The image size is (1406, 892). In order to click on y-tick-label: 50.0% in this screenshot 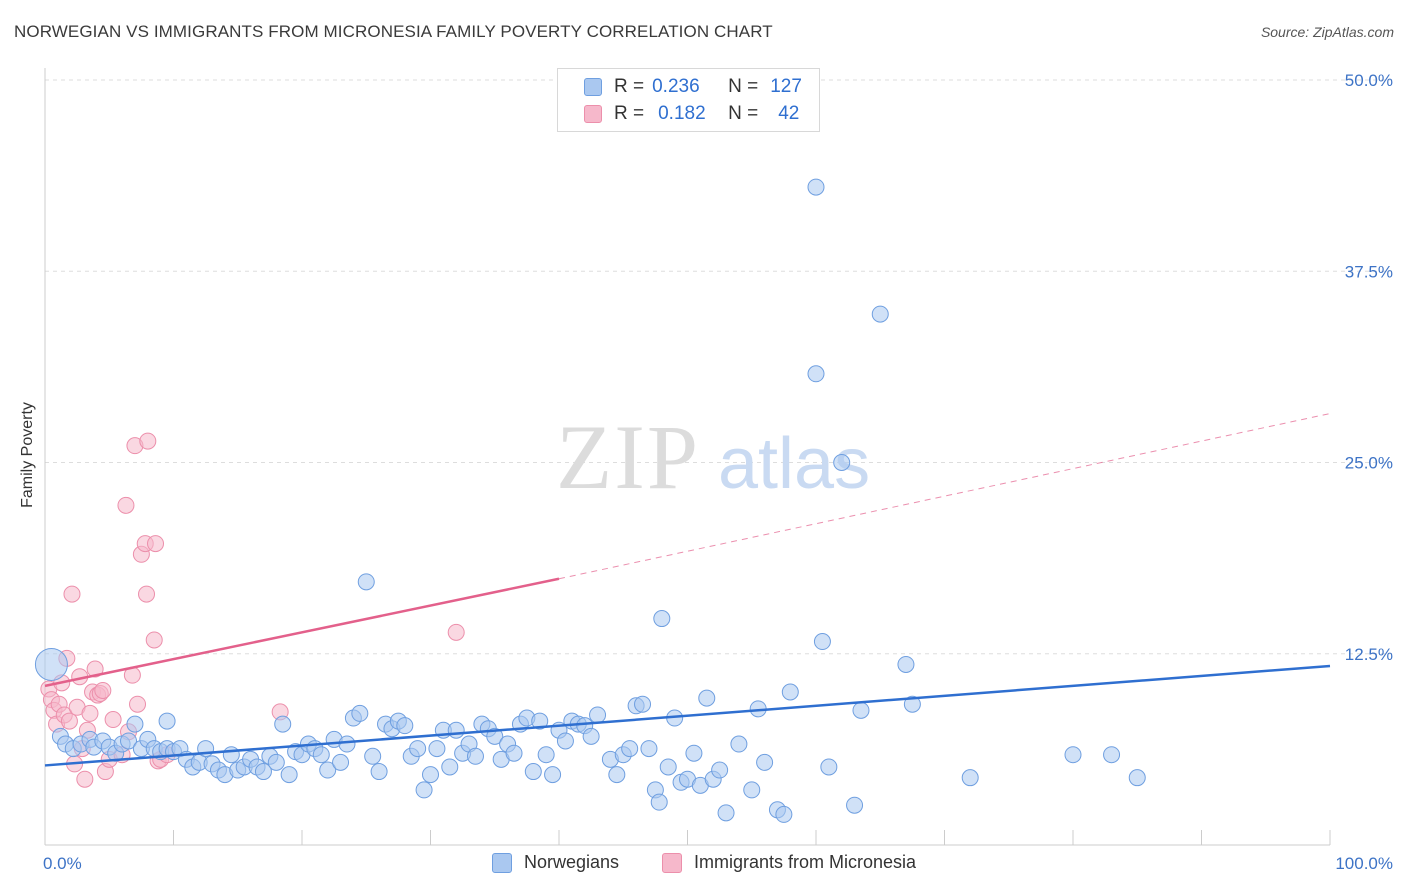, I will do `click(1369, 80)`.